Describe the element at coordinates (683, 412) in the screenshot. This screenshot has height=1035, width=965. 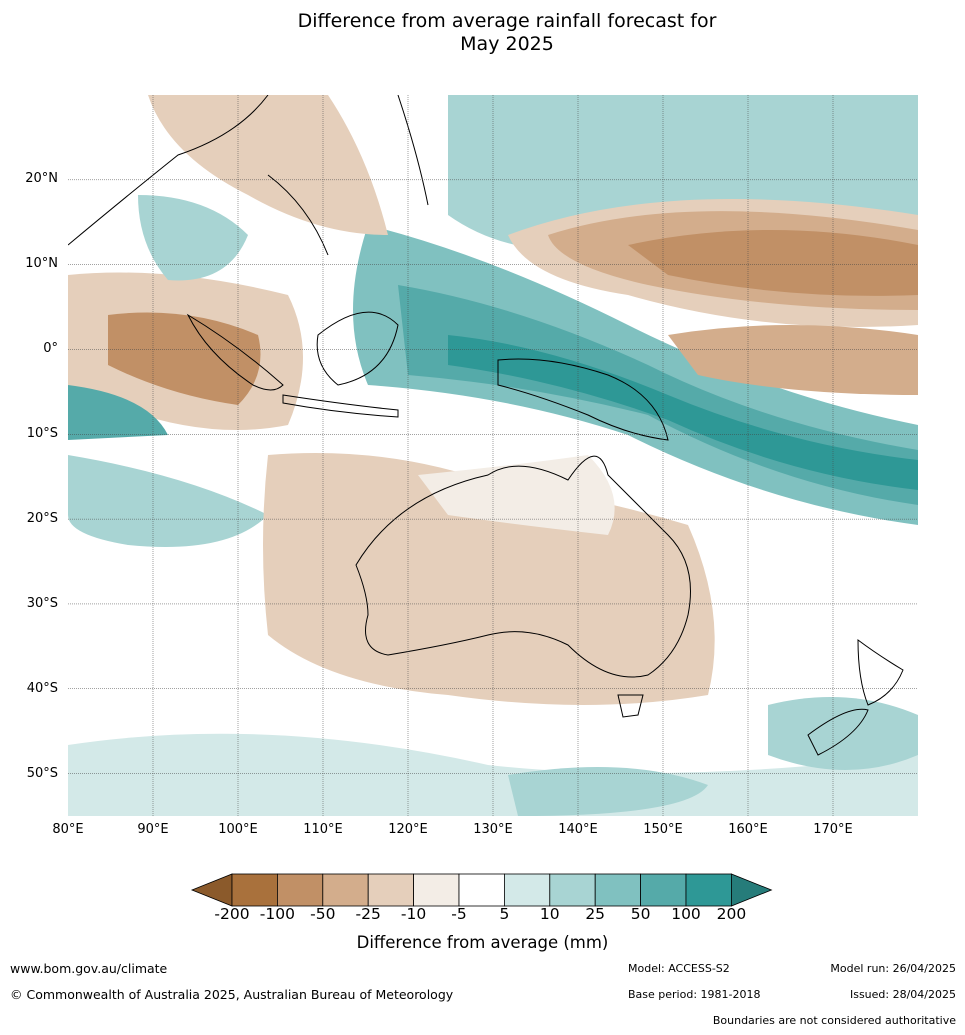
I see `wet-equatorial-core` at that location.